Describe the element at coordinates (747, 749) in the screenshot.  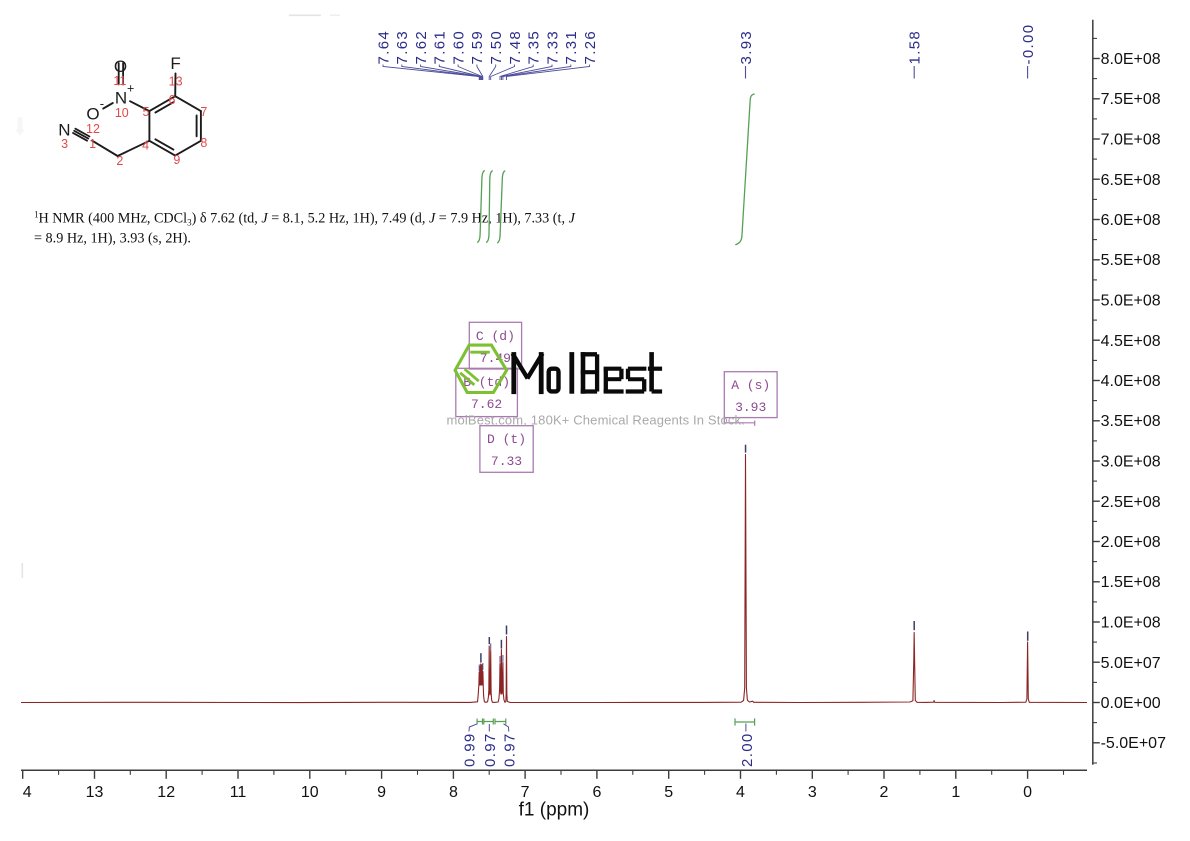
I see `svg-text: 2.00` at that location.